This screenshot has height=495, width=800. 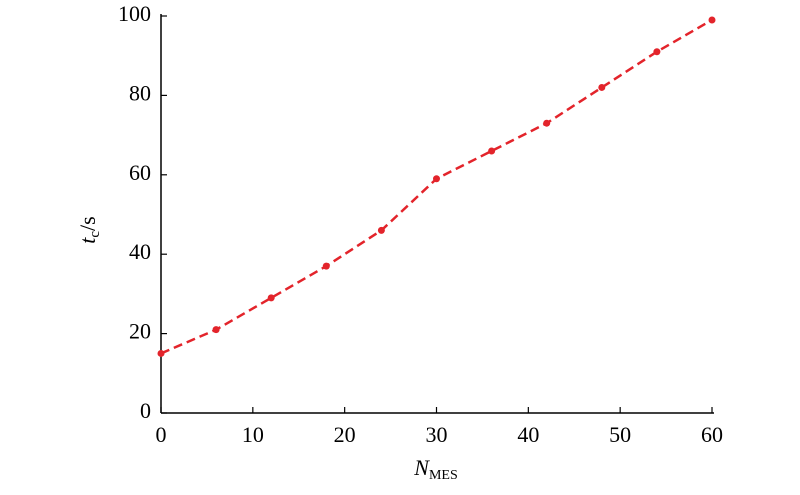 What do you see at coordinates (620, 434) in the screenshot?
I see `x-tick-label: 50` at bounding box center [620, 434].